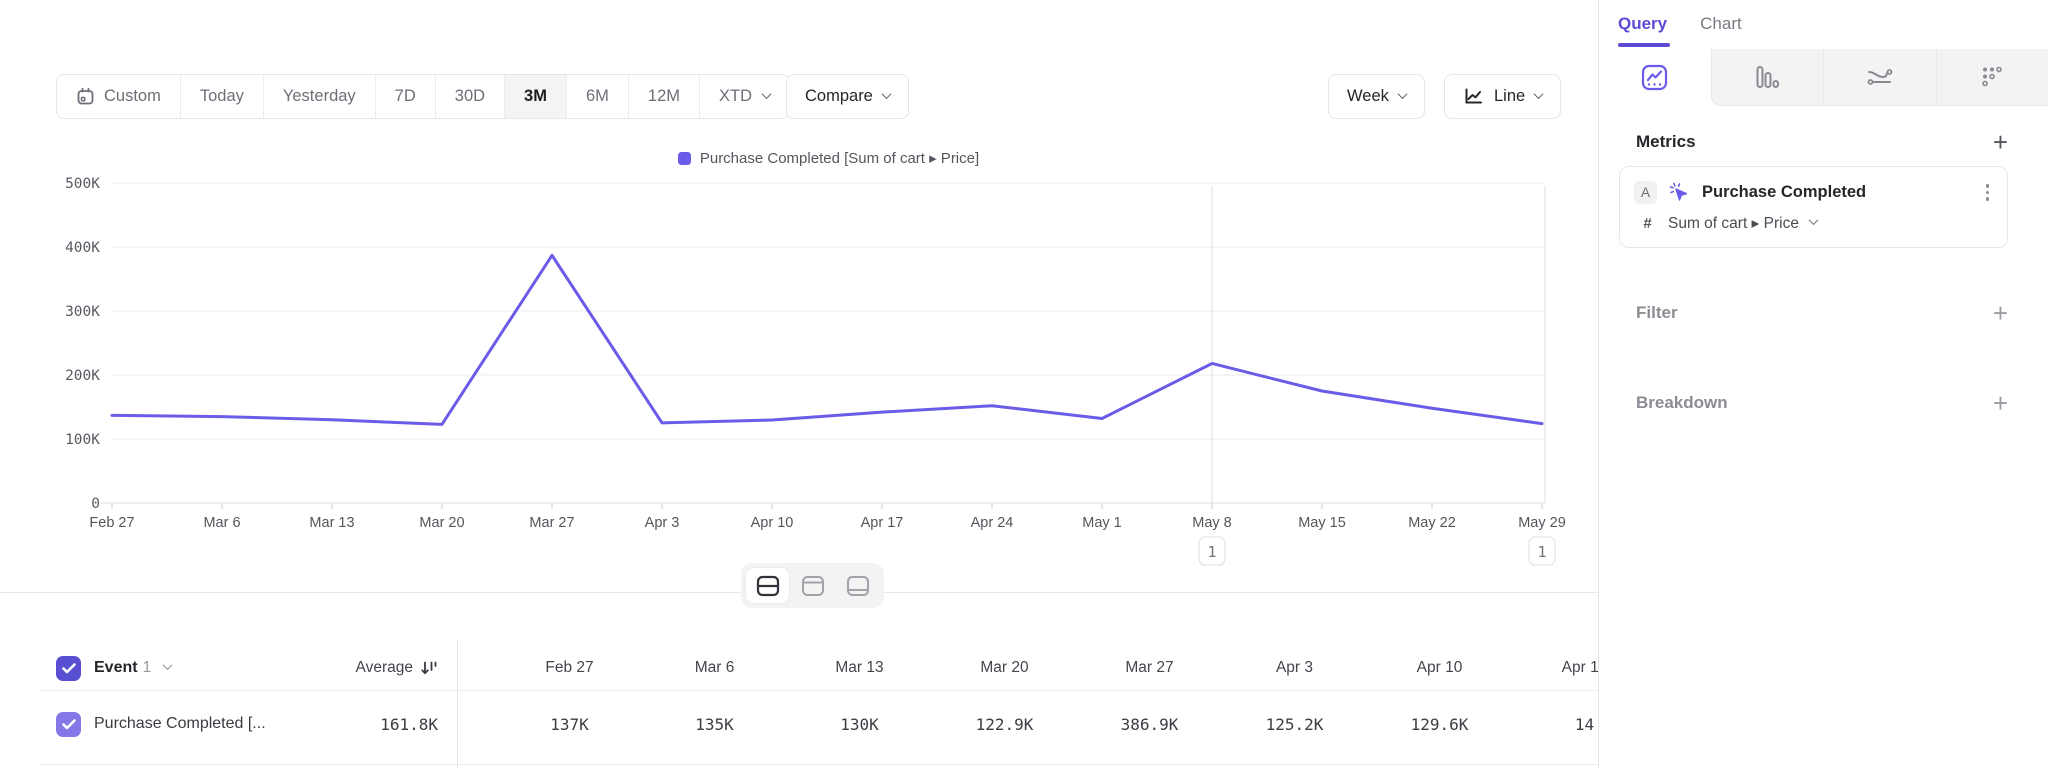  I want to click on tab-chart: Chart, so click(1721, 23).